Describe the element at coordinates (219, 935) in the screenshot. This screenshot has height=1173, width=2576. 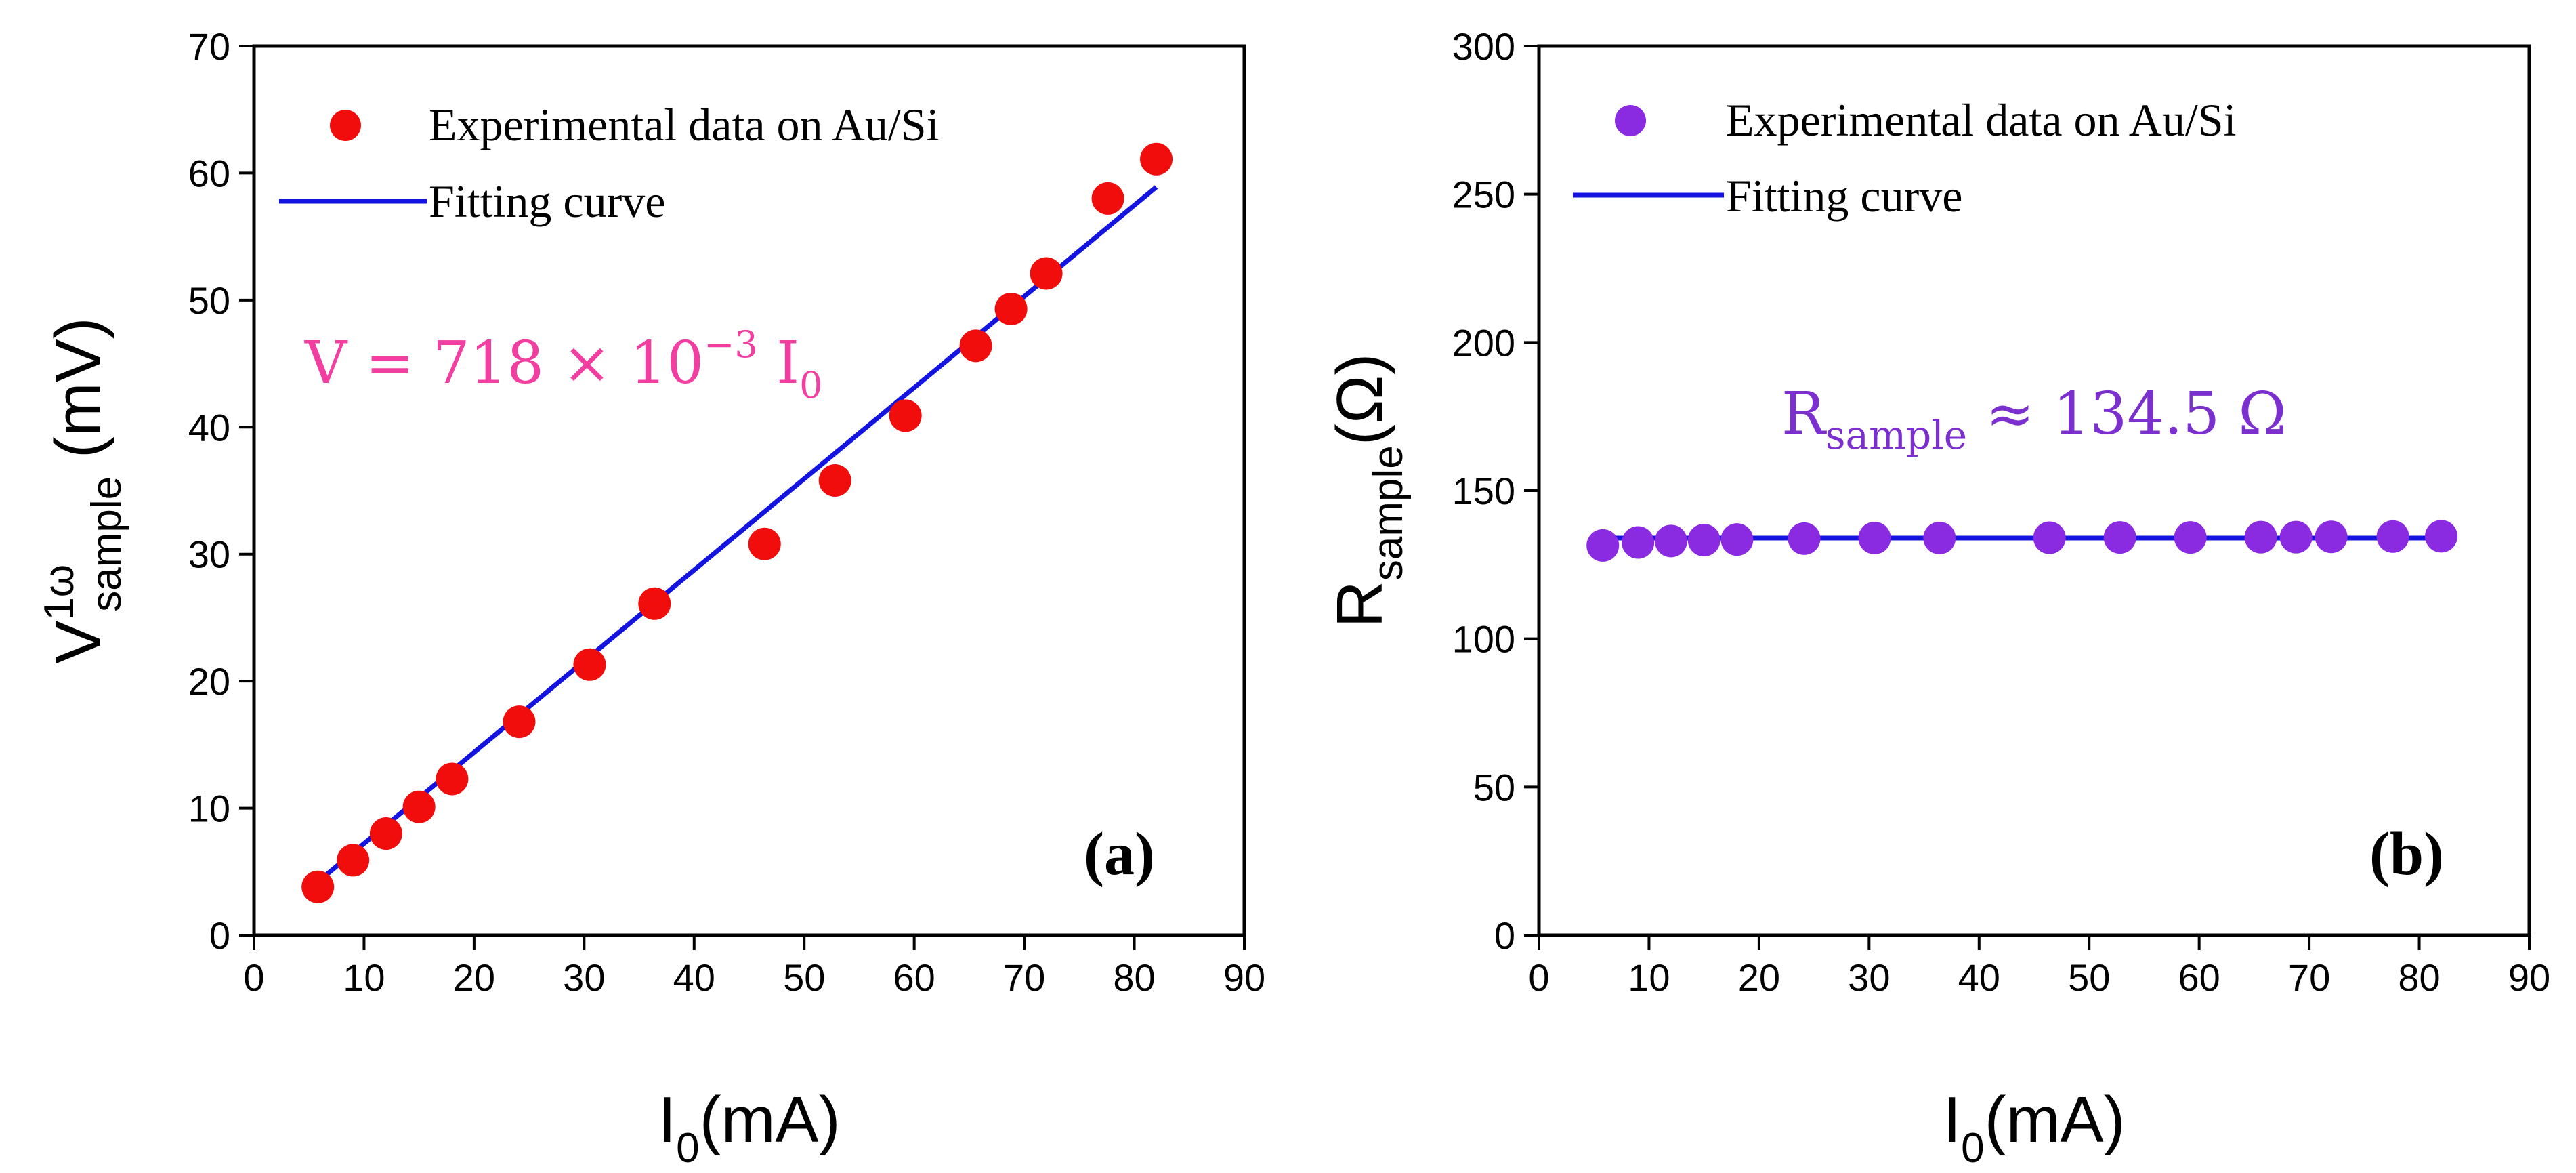
I see `panel-a-y-tick-label: 0` at that location.